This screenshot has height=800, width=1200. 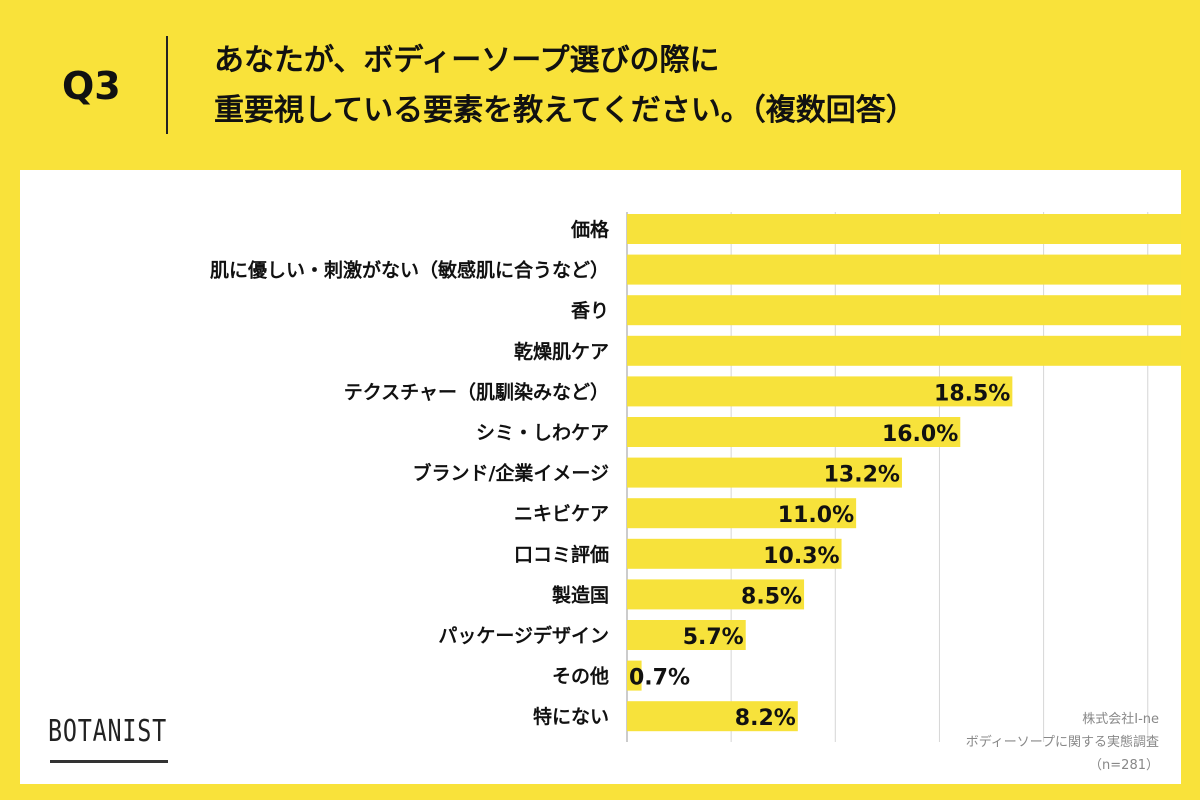 I want to click on source-company: 株式会社I-ne, so click(x=1120, y=719).